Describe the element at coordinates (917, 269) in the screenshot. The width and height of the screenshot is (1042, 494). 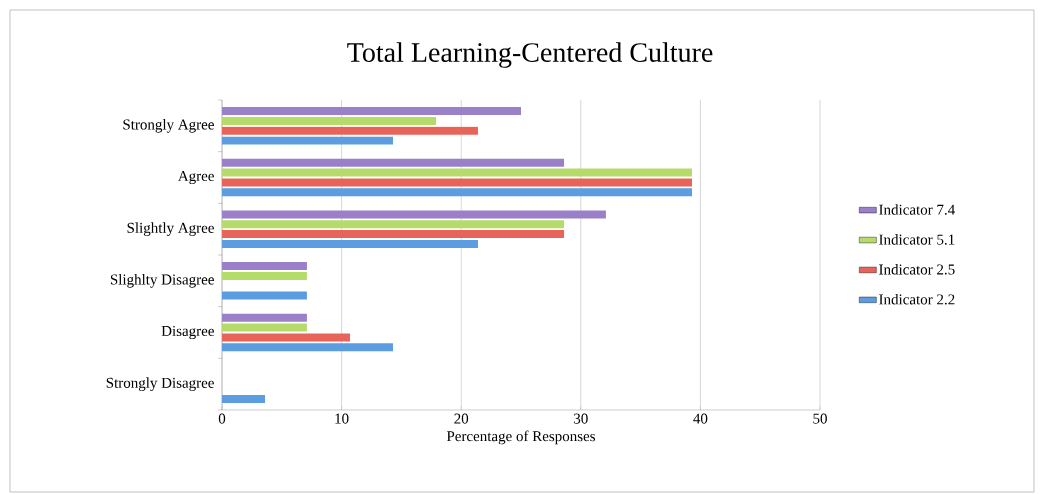
I see `legend-label: Indicator 2.5` at that location.